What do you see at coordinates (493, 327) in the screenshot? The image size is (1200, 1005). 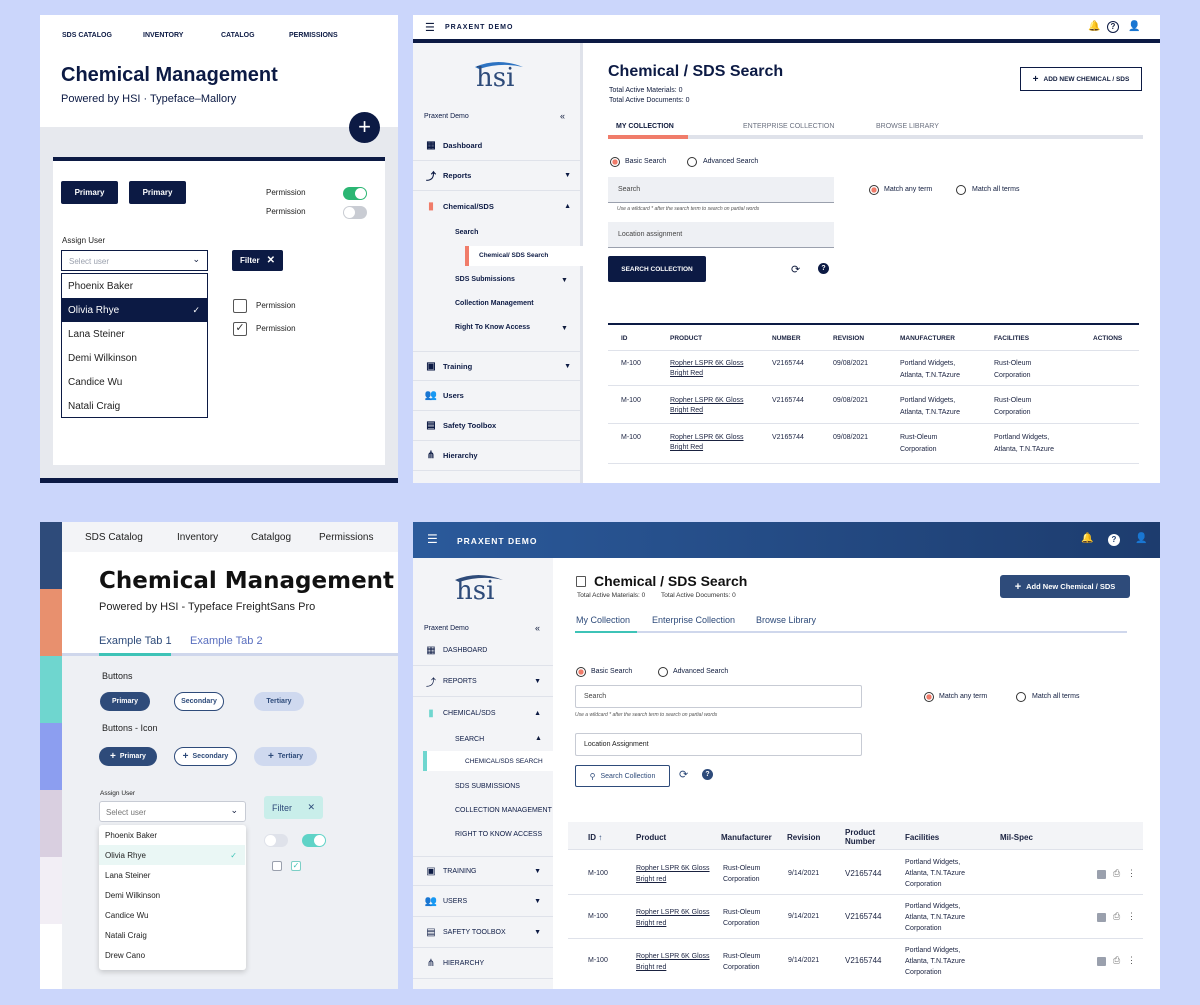 I see `sub-item-right-to-know: Right To Know Access` at bounding box center [493, 327].